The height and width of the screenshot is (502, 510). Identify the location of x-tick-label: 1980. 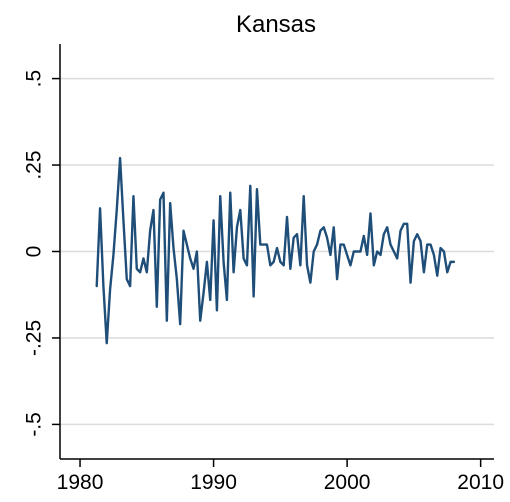
(80, 482).